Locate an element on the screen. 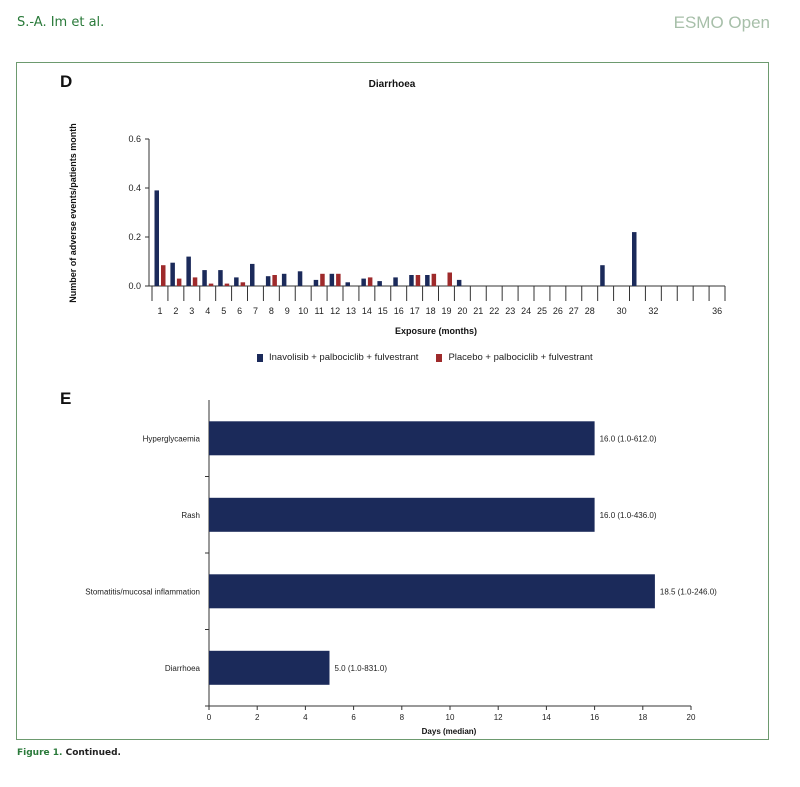 This screenshot has height=787, width=800. panel-e-xtick-label: 12 is located at coordinates (498, 717).